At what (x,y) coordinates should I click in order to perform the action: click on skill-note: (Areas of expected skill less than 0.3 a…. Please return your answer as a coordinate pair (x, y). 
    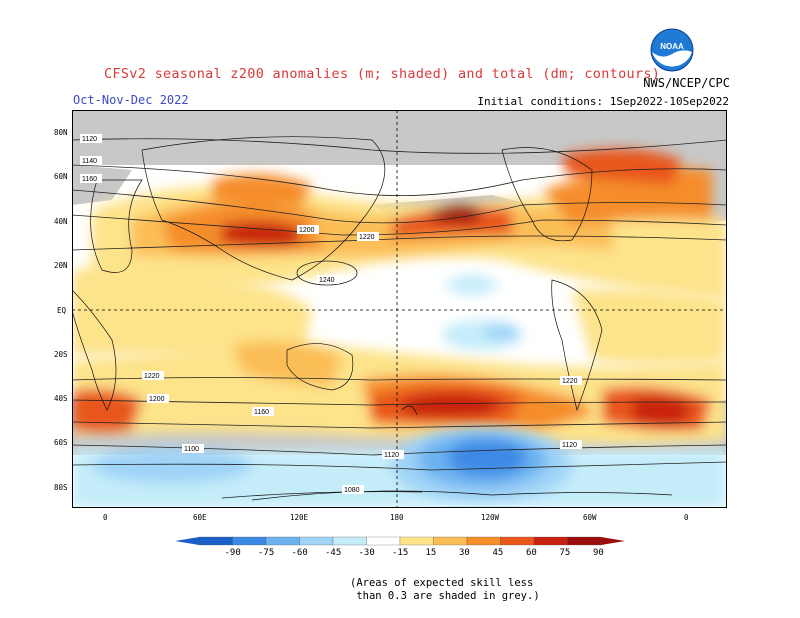
    Looking at the image, I should click on (445, 589).